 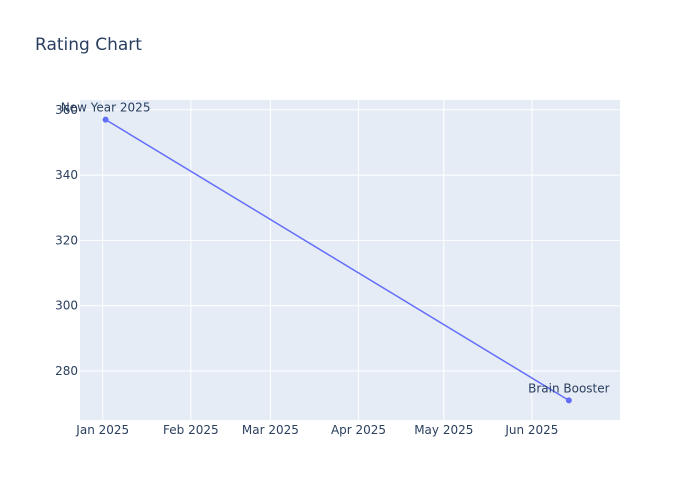 What do you see at coordinates (102, 430) in the screenshot?
I see `x-tick-label: Jan 2025` at bounding box center [102, 430].